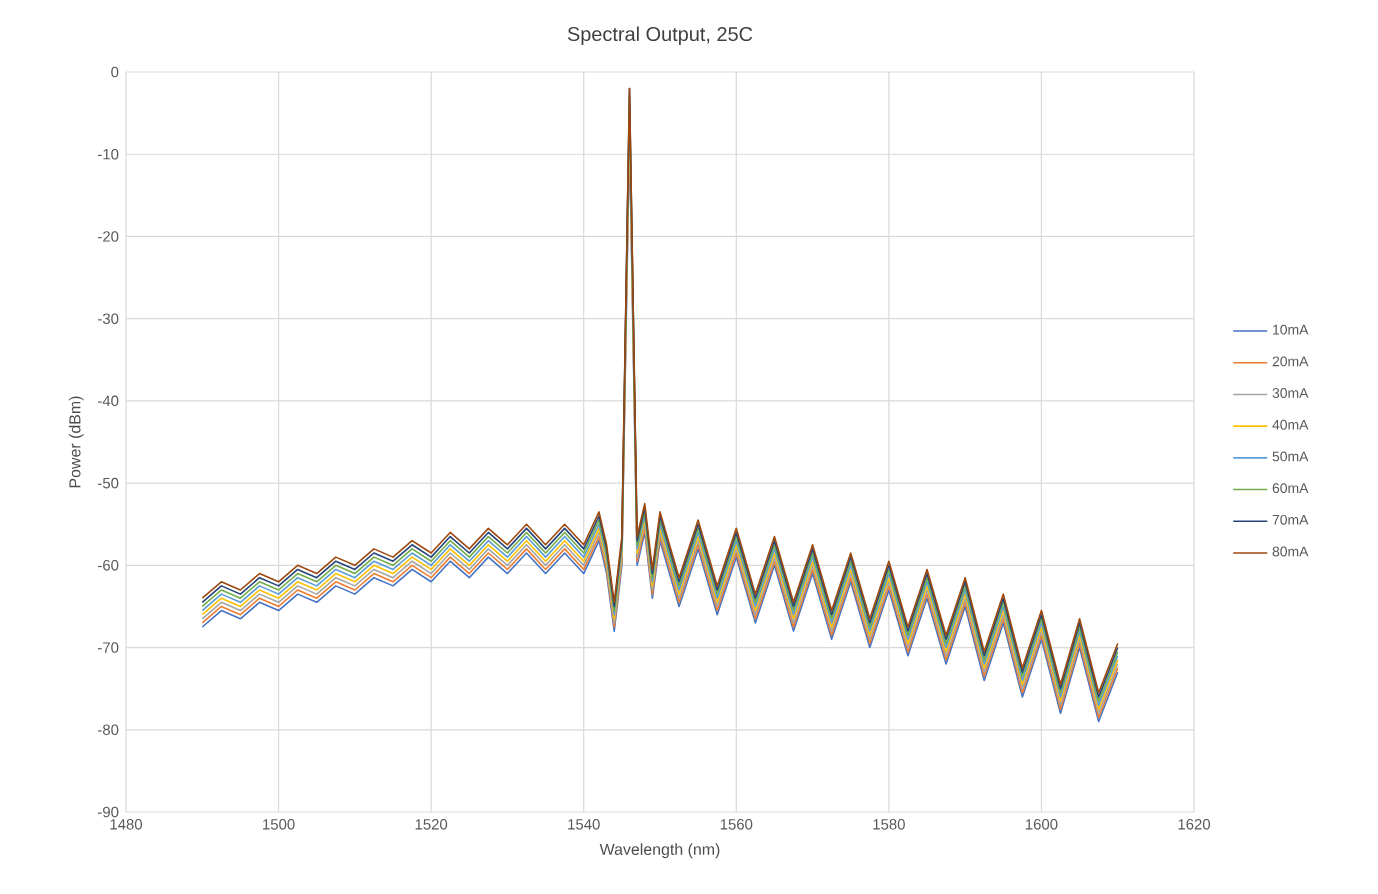 Image resolution: width=1378 pixels, height=894 pixels. Describe the element at coordinates (660, 35) in the screenshot. I see `chart-title: Spectral Output, 25C` at that location.